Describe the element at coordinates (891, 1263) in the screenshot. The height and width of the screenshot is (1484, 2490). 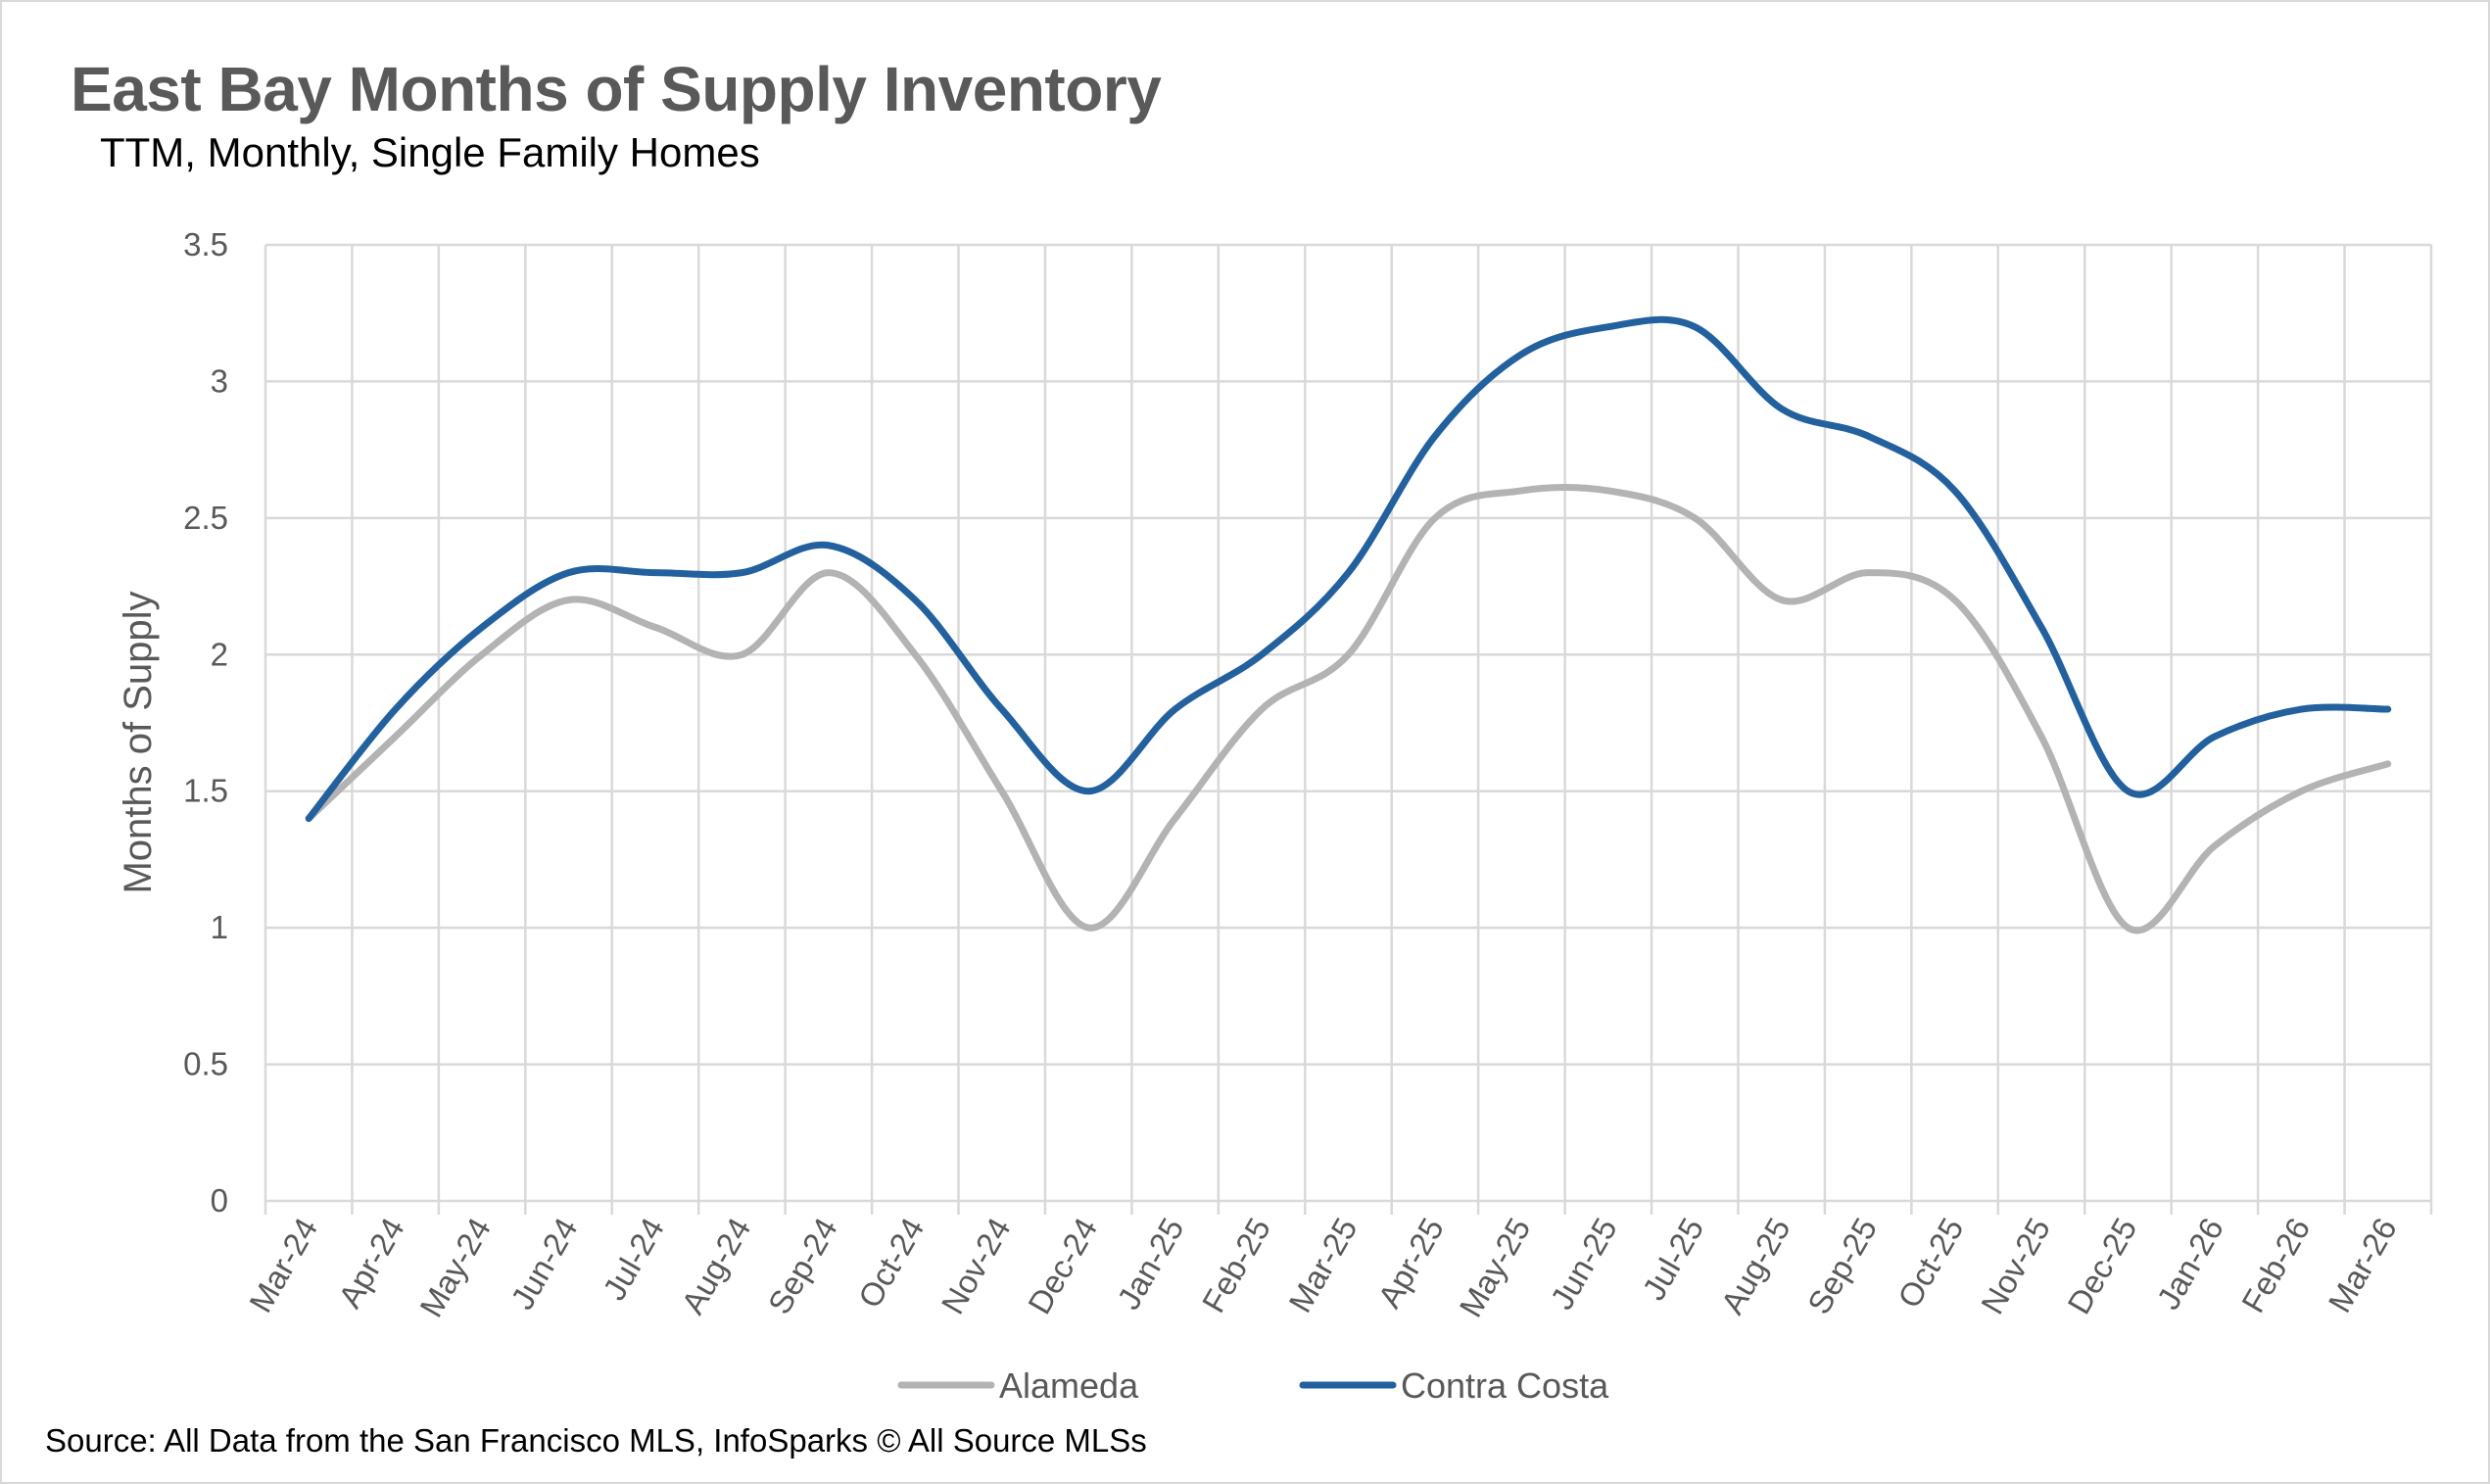
I see `x-tick-label: Oct-24` at that location.